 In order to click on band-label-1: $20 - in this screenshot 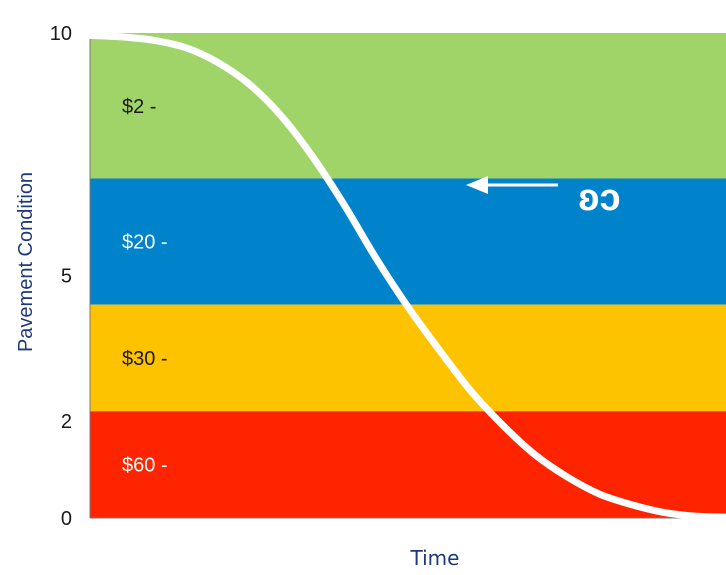, I will do `click(145, 243)`.